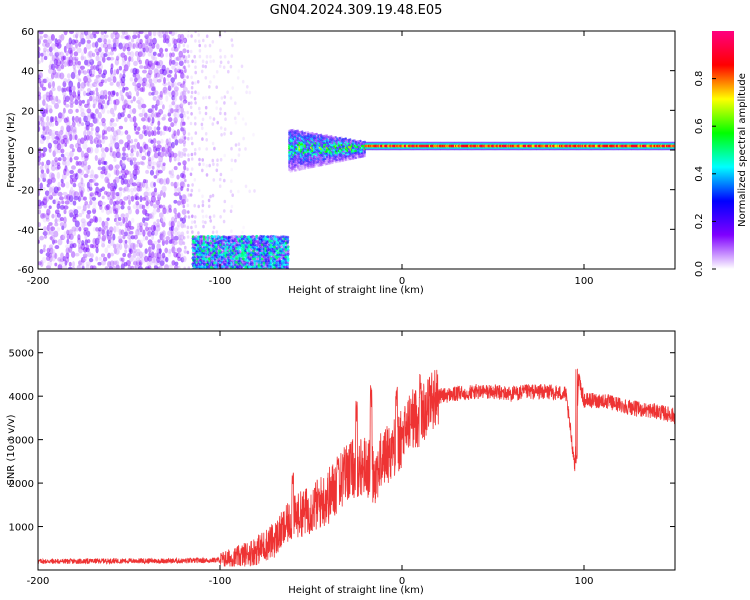  I want to click on spectrogram-y-label: Frequency (Hz), so click(11, 150).